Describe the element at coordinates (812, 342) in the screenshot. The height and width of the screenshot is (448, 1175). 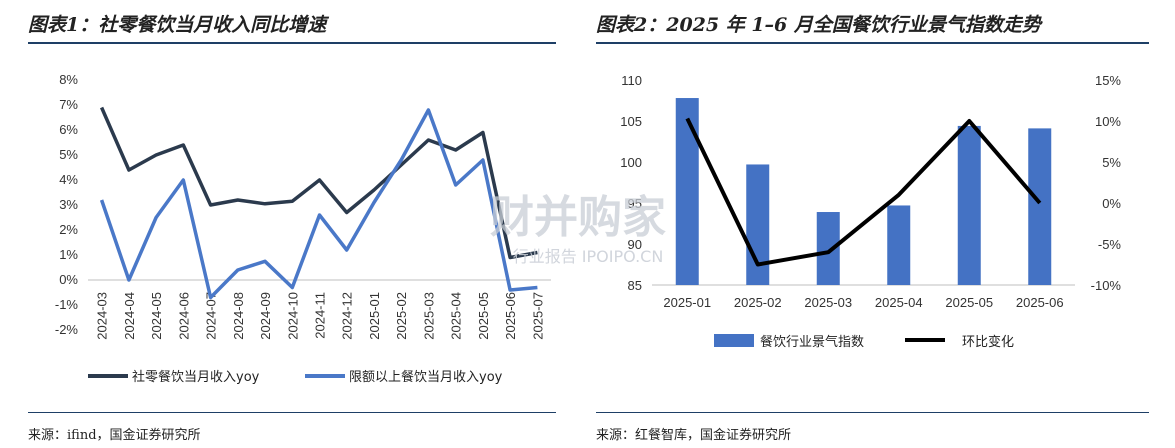
I see `right-legend-bar-label: 餐饮行业景气指数` at that location.